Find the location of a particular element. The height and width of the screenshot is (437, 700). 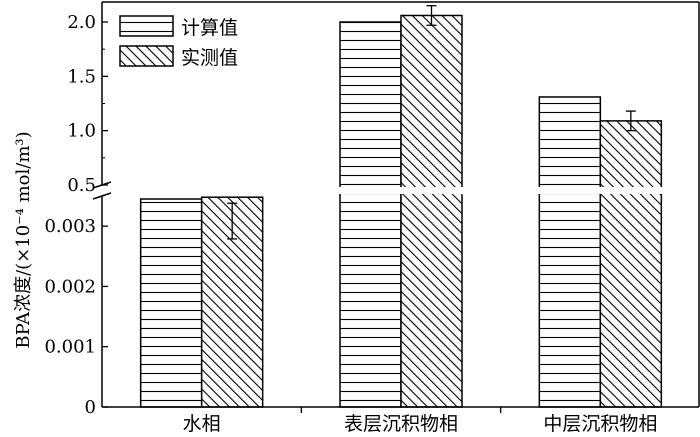

legend-swatch-measured is located at coordinates (146, 56).